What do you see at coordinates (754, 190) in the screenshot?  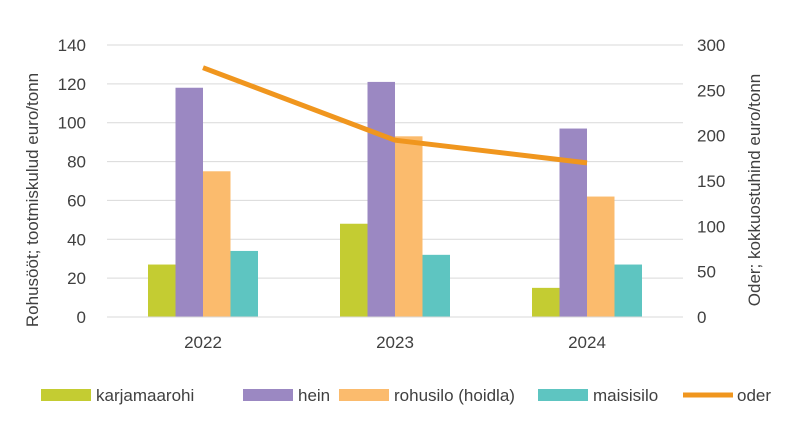 I see `y2-axis-label: Oder; kokkuostuhind euro/tonn` at bounding box center [754, 190].